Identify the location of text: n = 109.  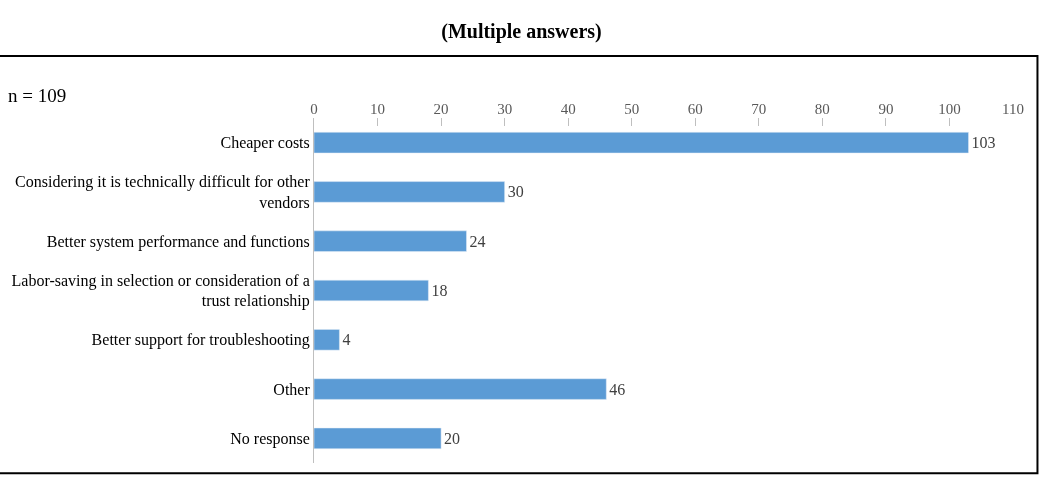
(37, 95).